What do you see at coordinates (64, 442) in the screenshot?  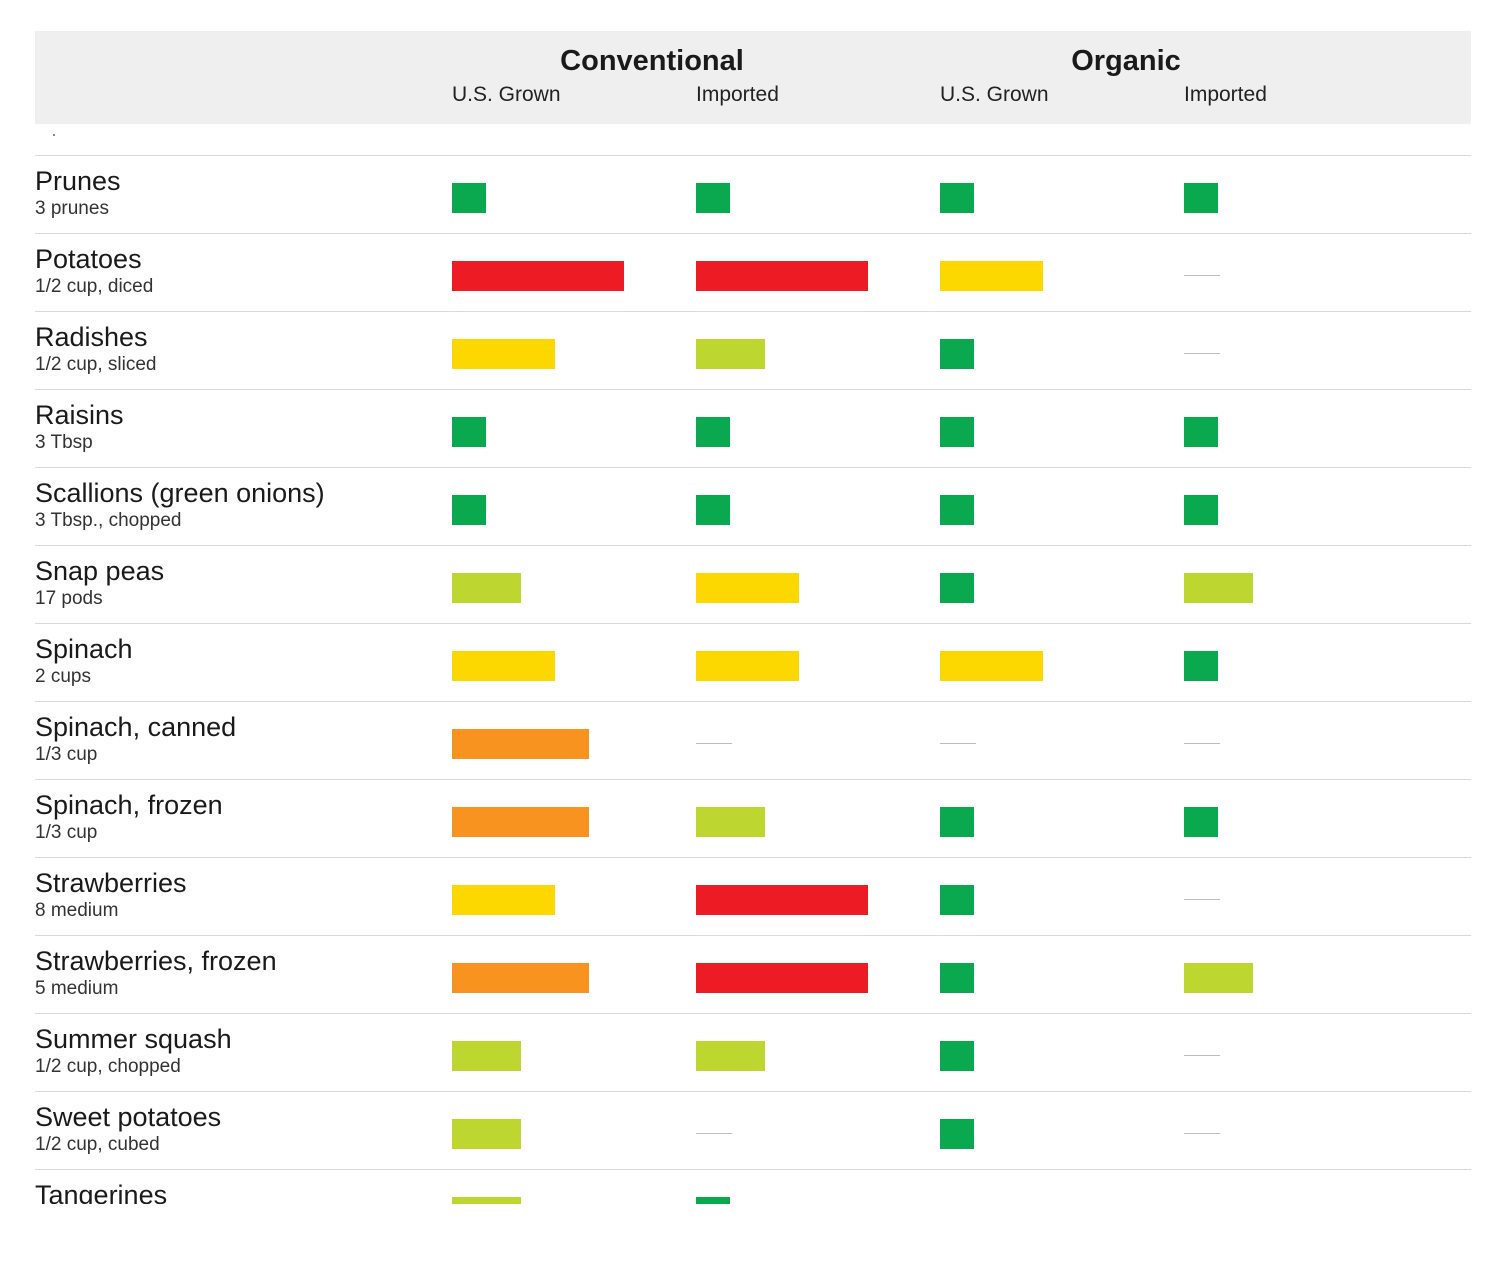 I see `serving-size: 3 Tbsp` at bounding box center [64, 442].